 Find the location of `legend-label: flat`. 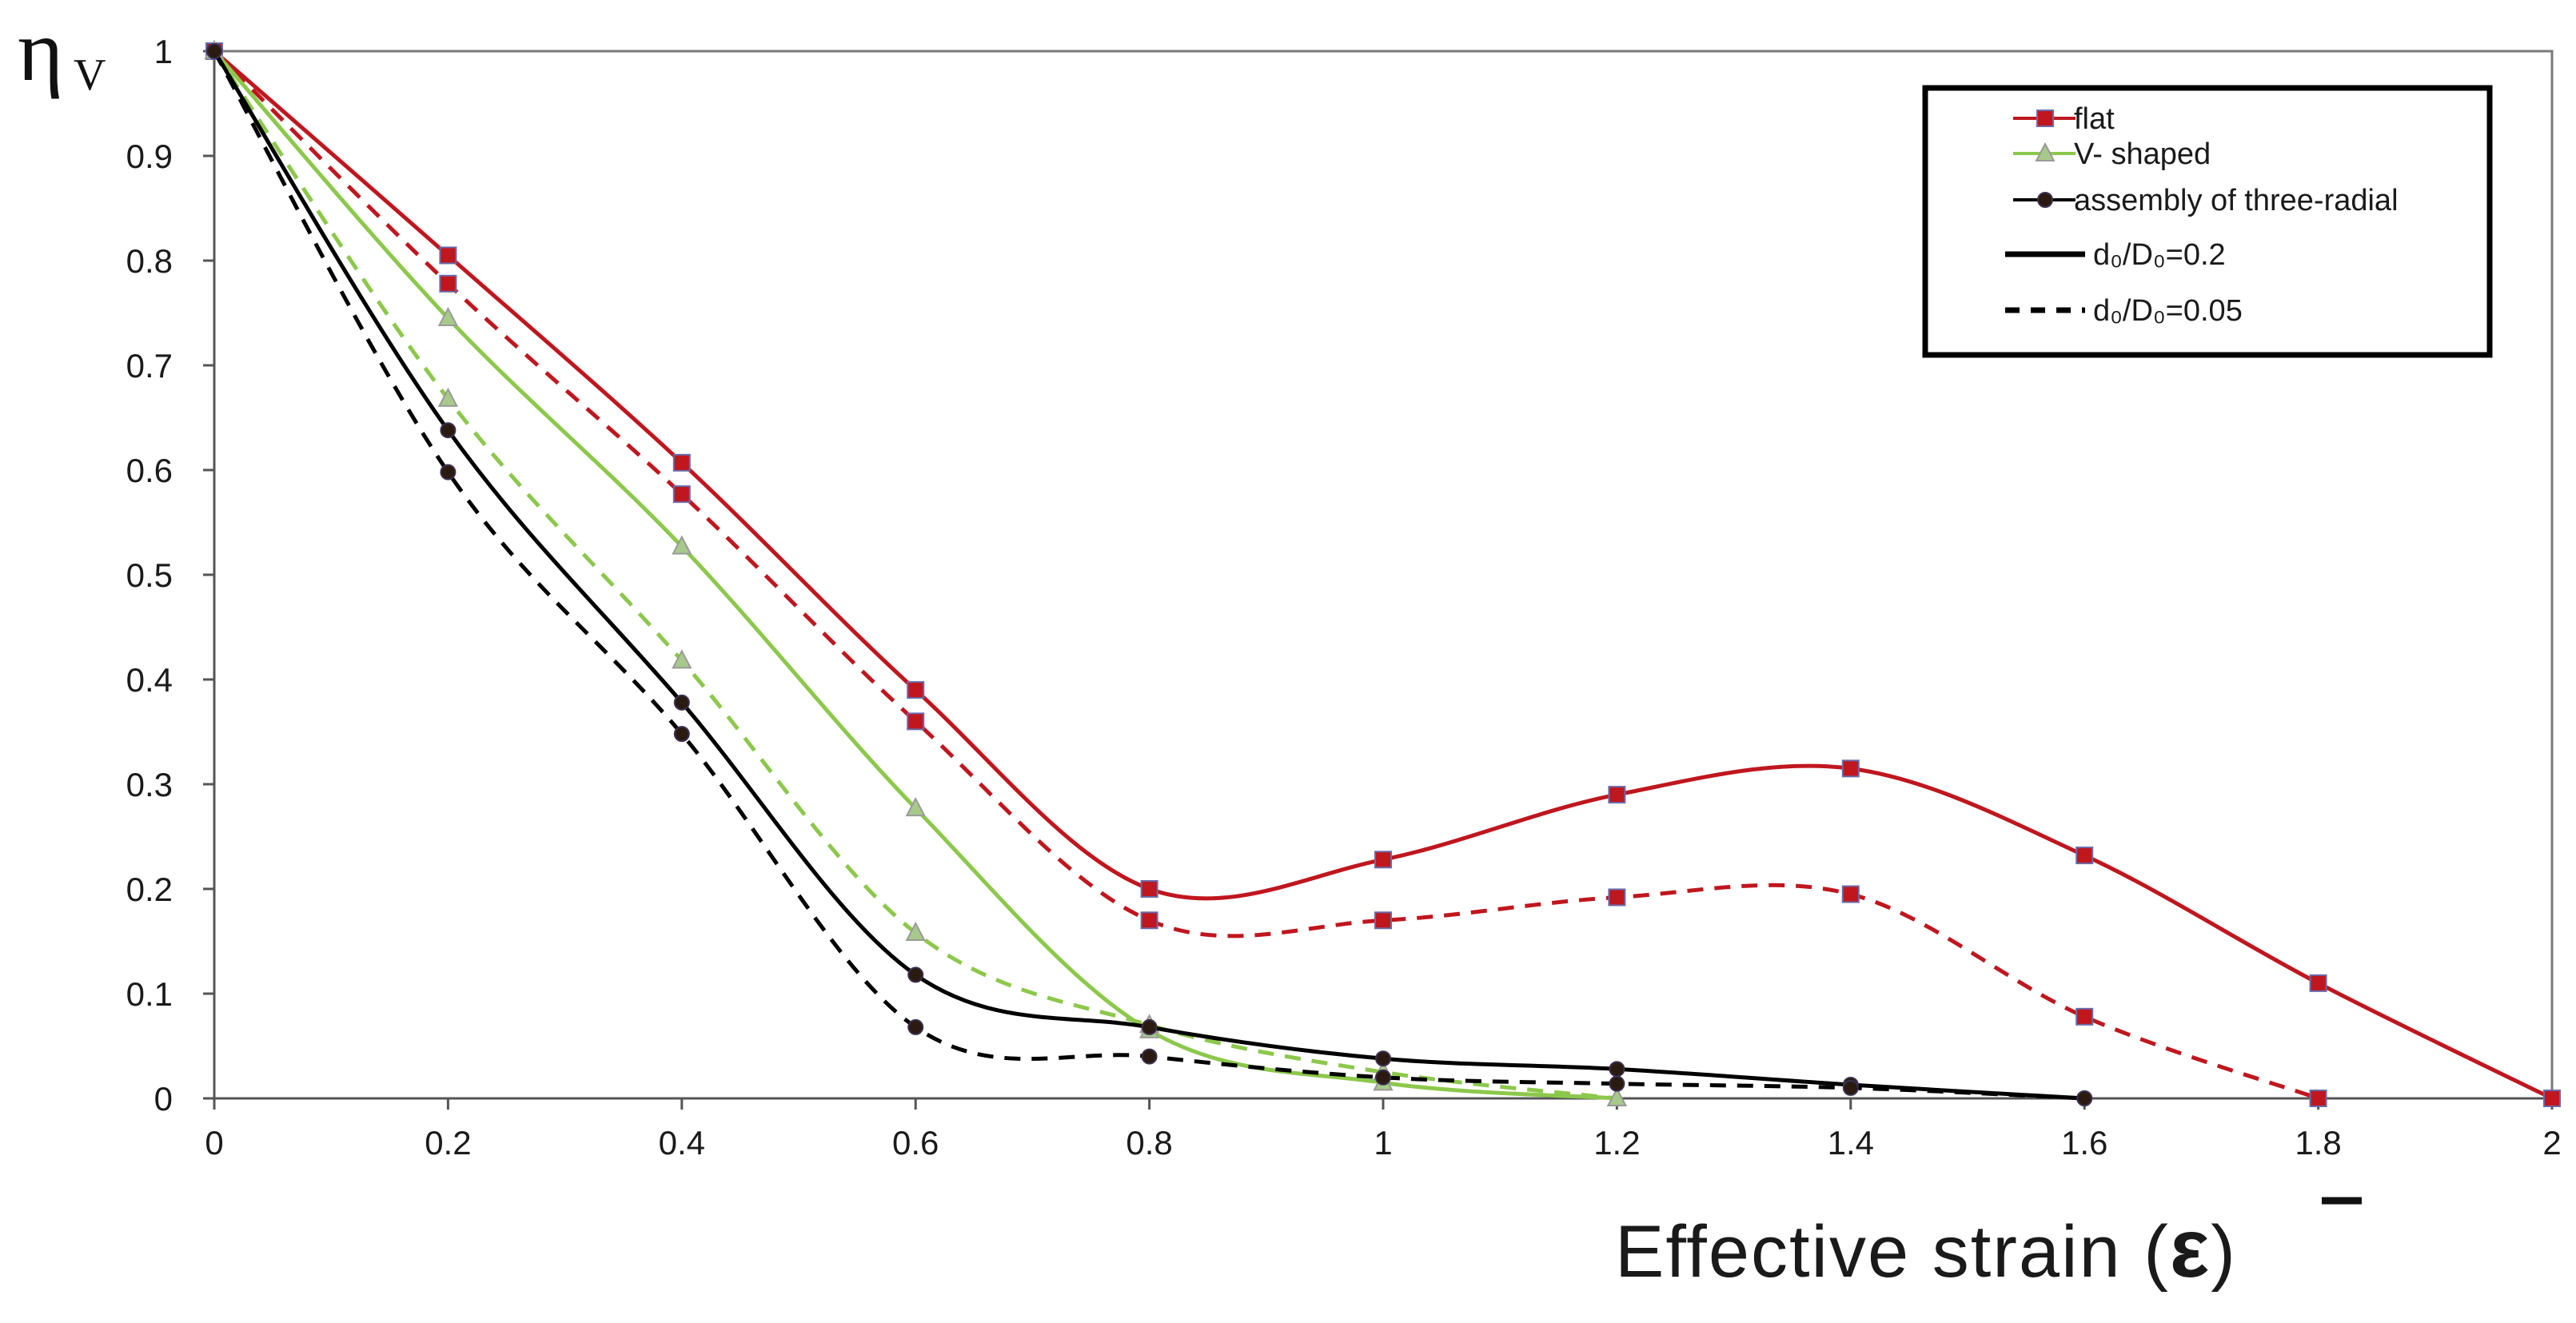

legend-label: flat is located at coordinates (2094, 119).